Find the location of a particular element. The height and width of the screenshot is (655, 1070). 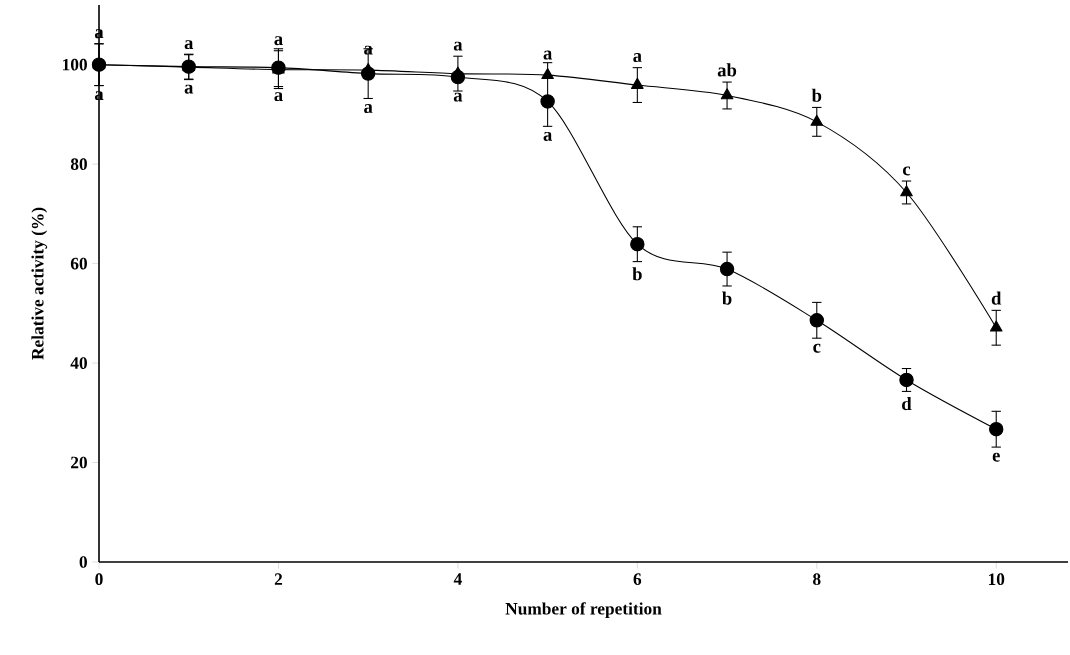

annotation: e is located at coordinates (996, 457).